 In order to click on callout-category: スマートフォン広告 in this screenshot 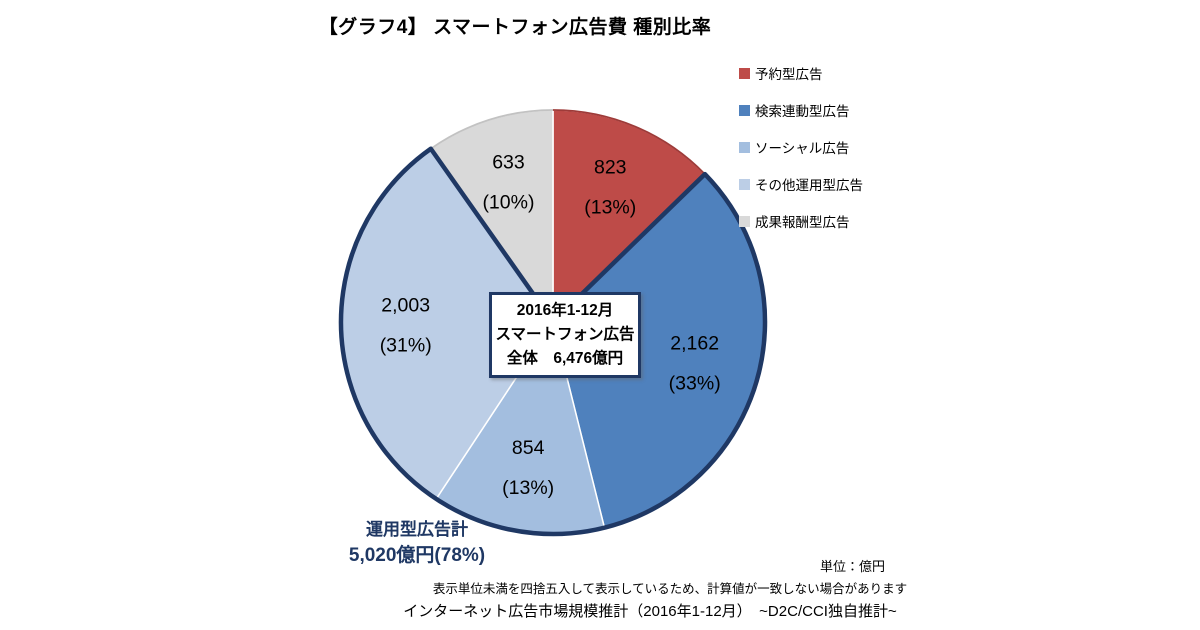, I will do `click(565, 334)`.